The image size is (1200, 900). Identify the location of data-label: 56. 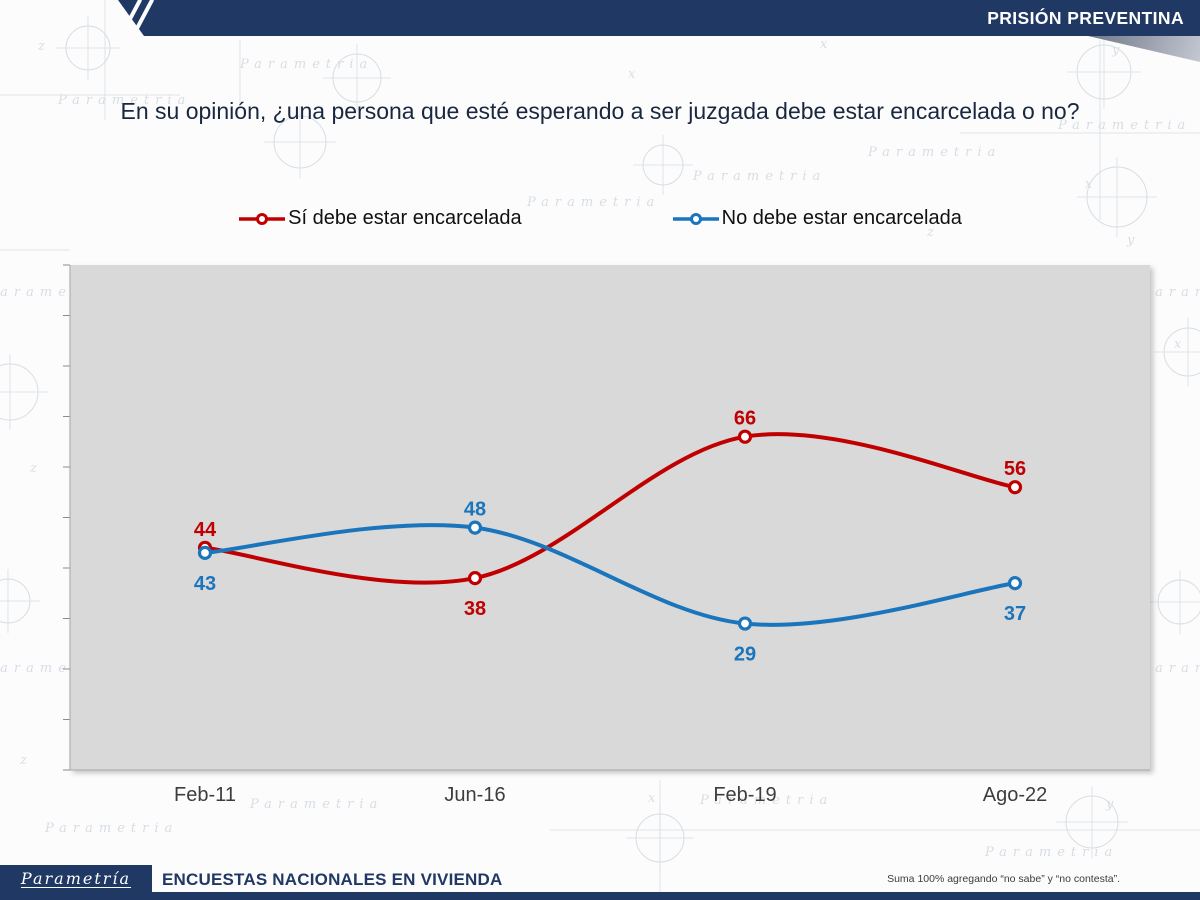
(1015, 469).